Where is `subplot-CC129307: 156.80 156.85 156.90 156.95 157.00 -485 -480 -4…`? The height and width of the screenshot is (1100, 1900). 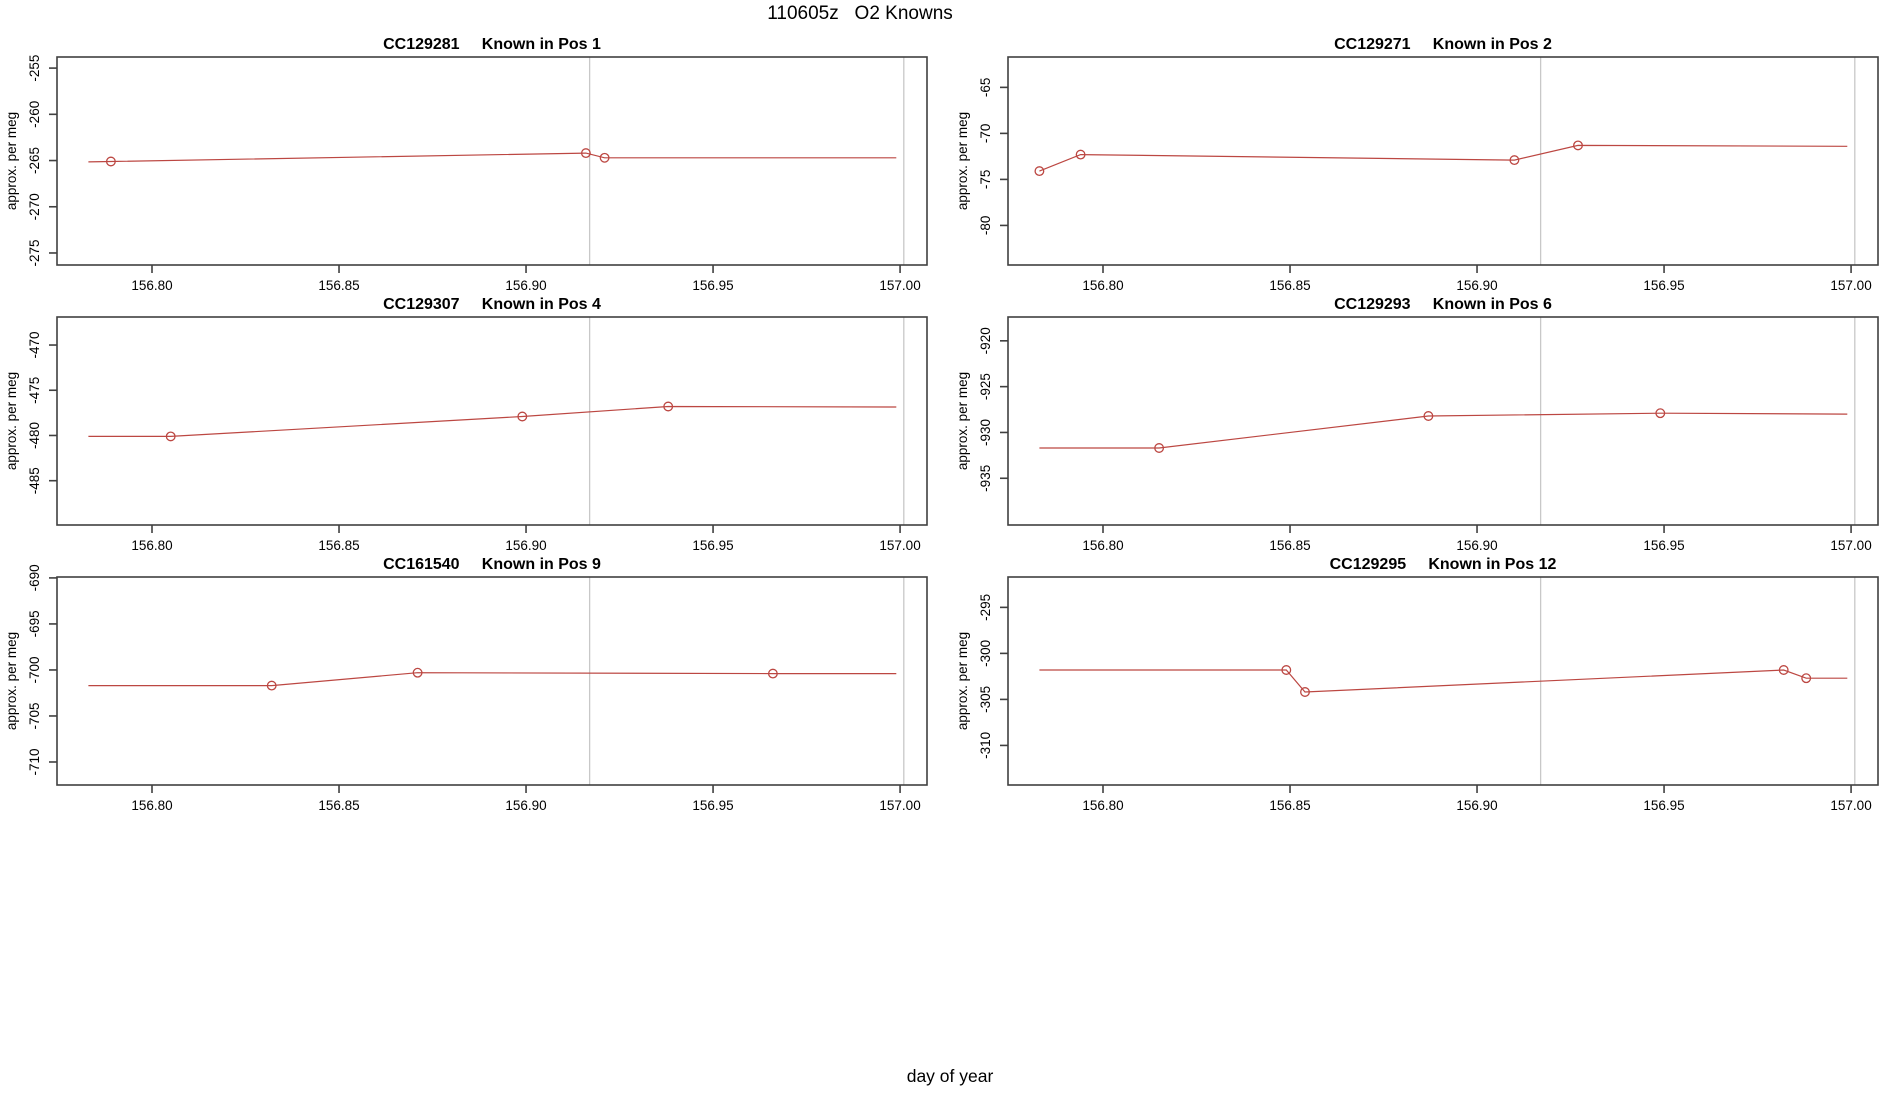
subplot-CC129307: 156.80 156.85 156.90 156.95 157.00 -485 -480 -4… is located at coordinates (466, 424).